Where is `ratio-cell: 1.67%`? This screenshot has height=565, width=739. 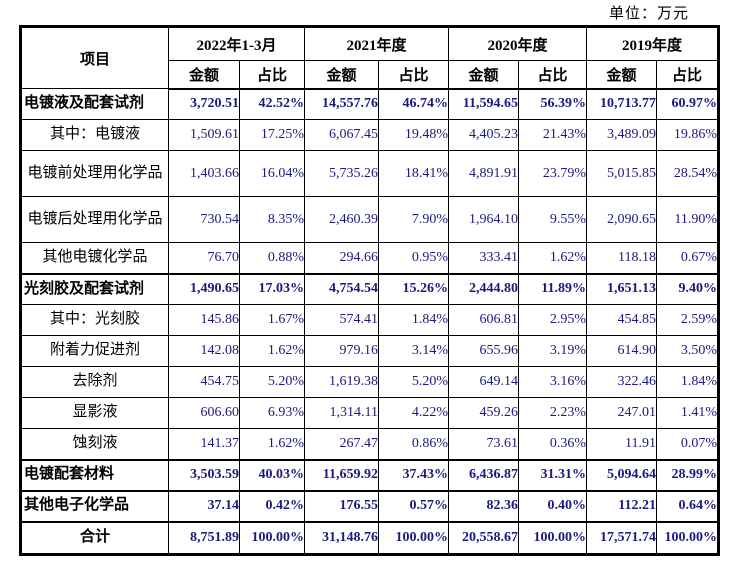
ratio-cell: 1.67% is located at coordinates (272, 320).